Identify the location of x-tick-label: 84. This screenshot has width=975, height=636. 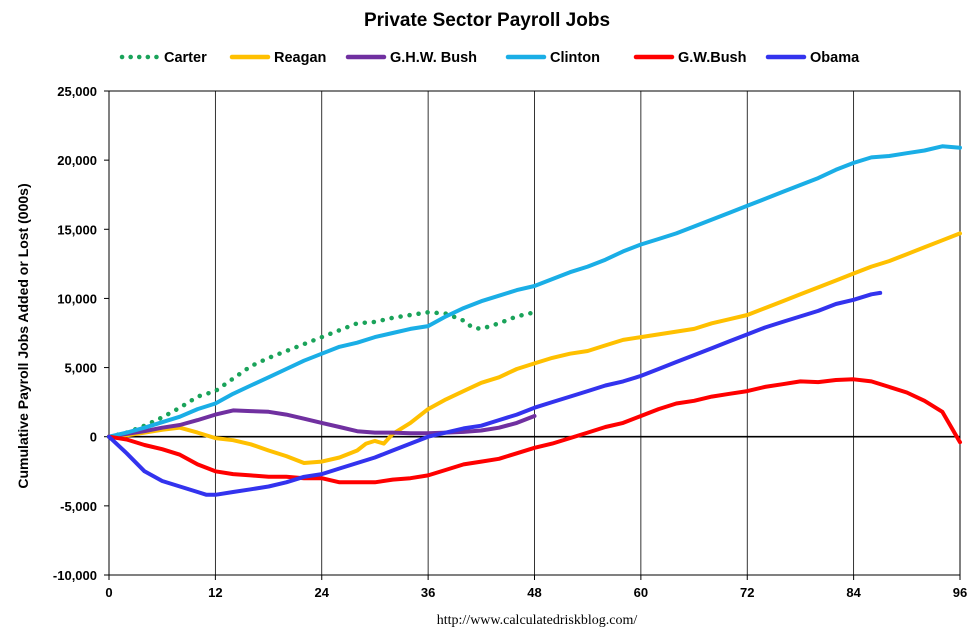
(853, 592).